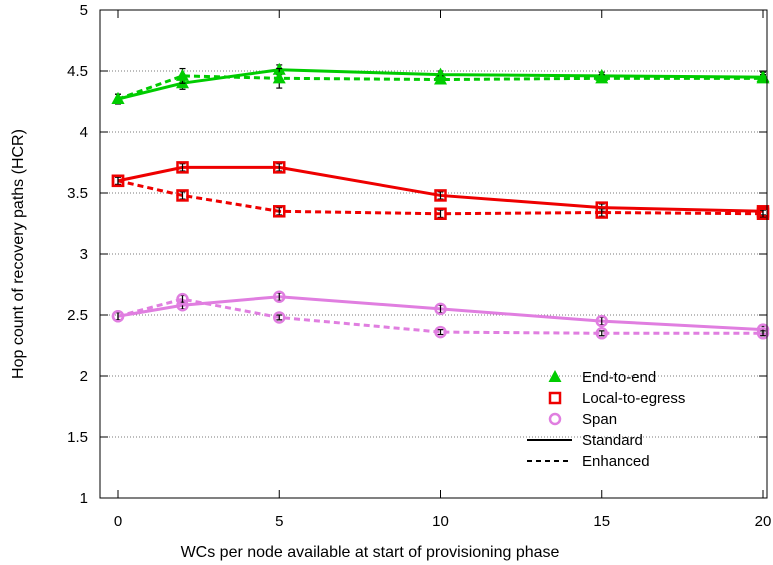 The width and height of the screenshot is (773, 565). What do you see at coordinates (612, 440) in the screenshot?
I see `legend-label: Standard` at bounding box center [612, 440].